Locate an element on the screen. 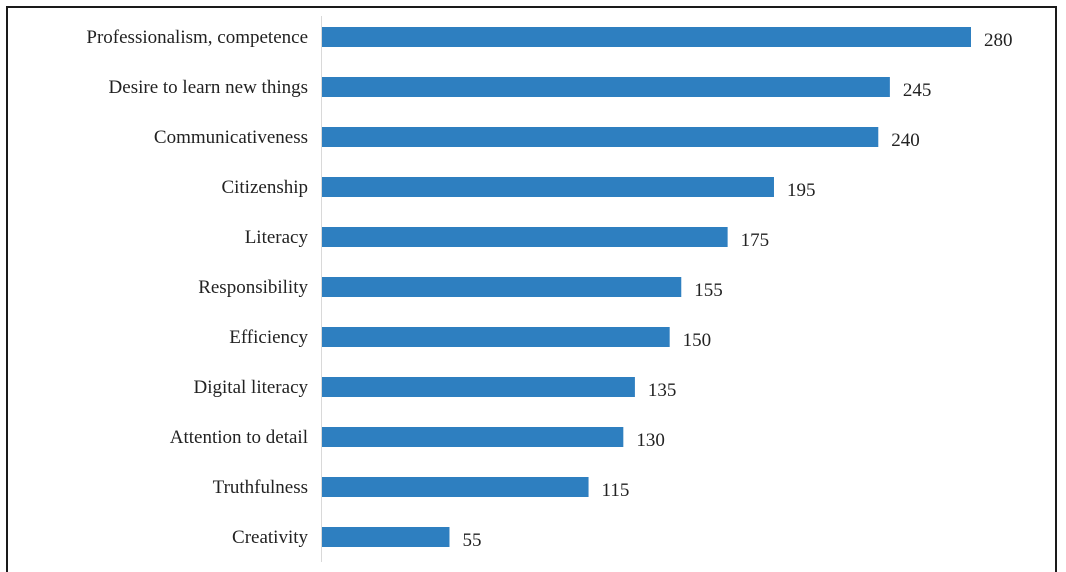  category-label-4: Literacy is located at coordinates (277, 237).